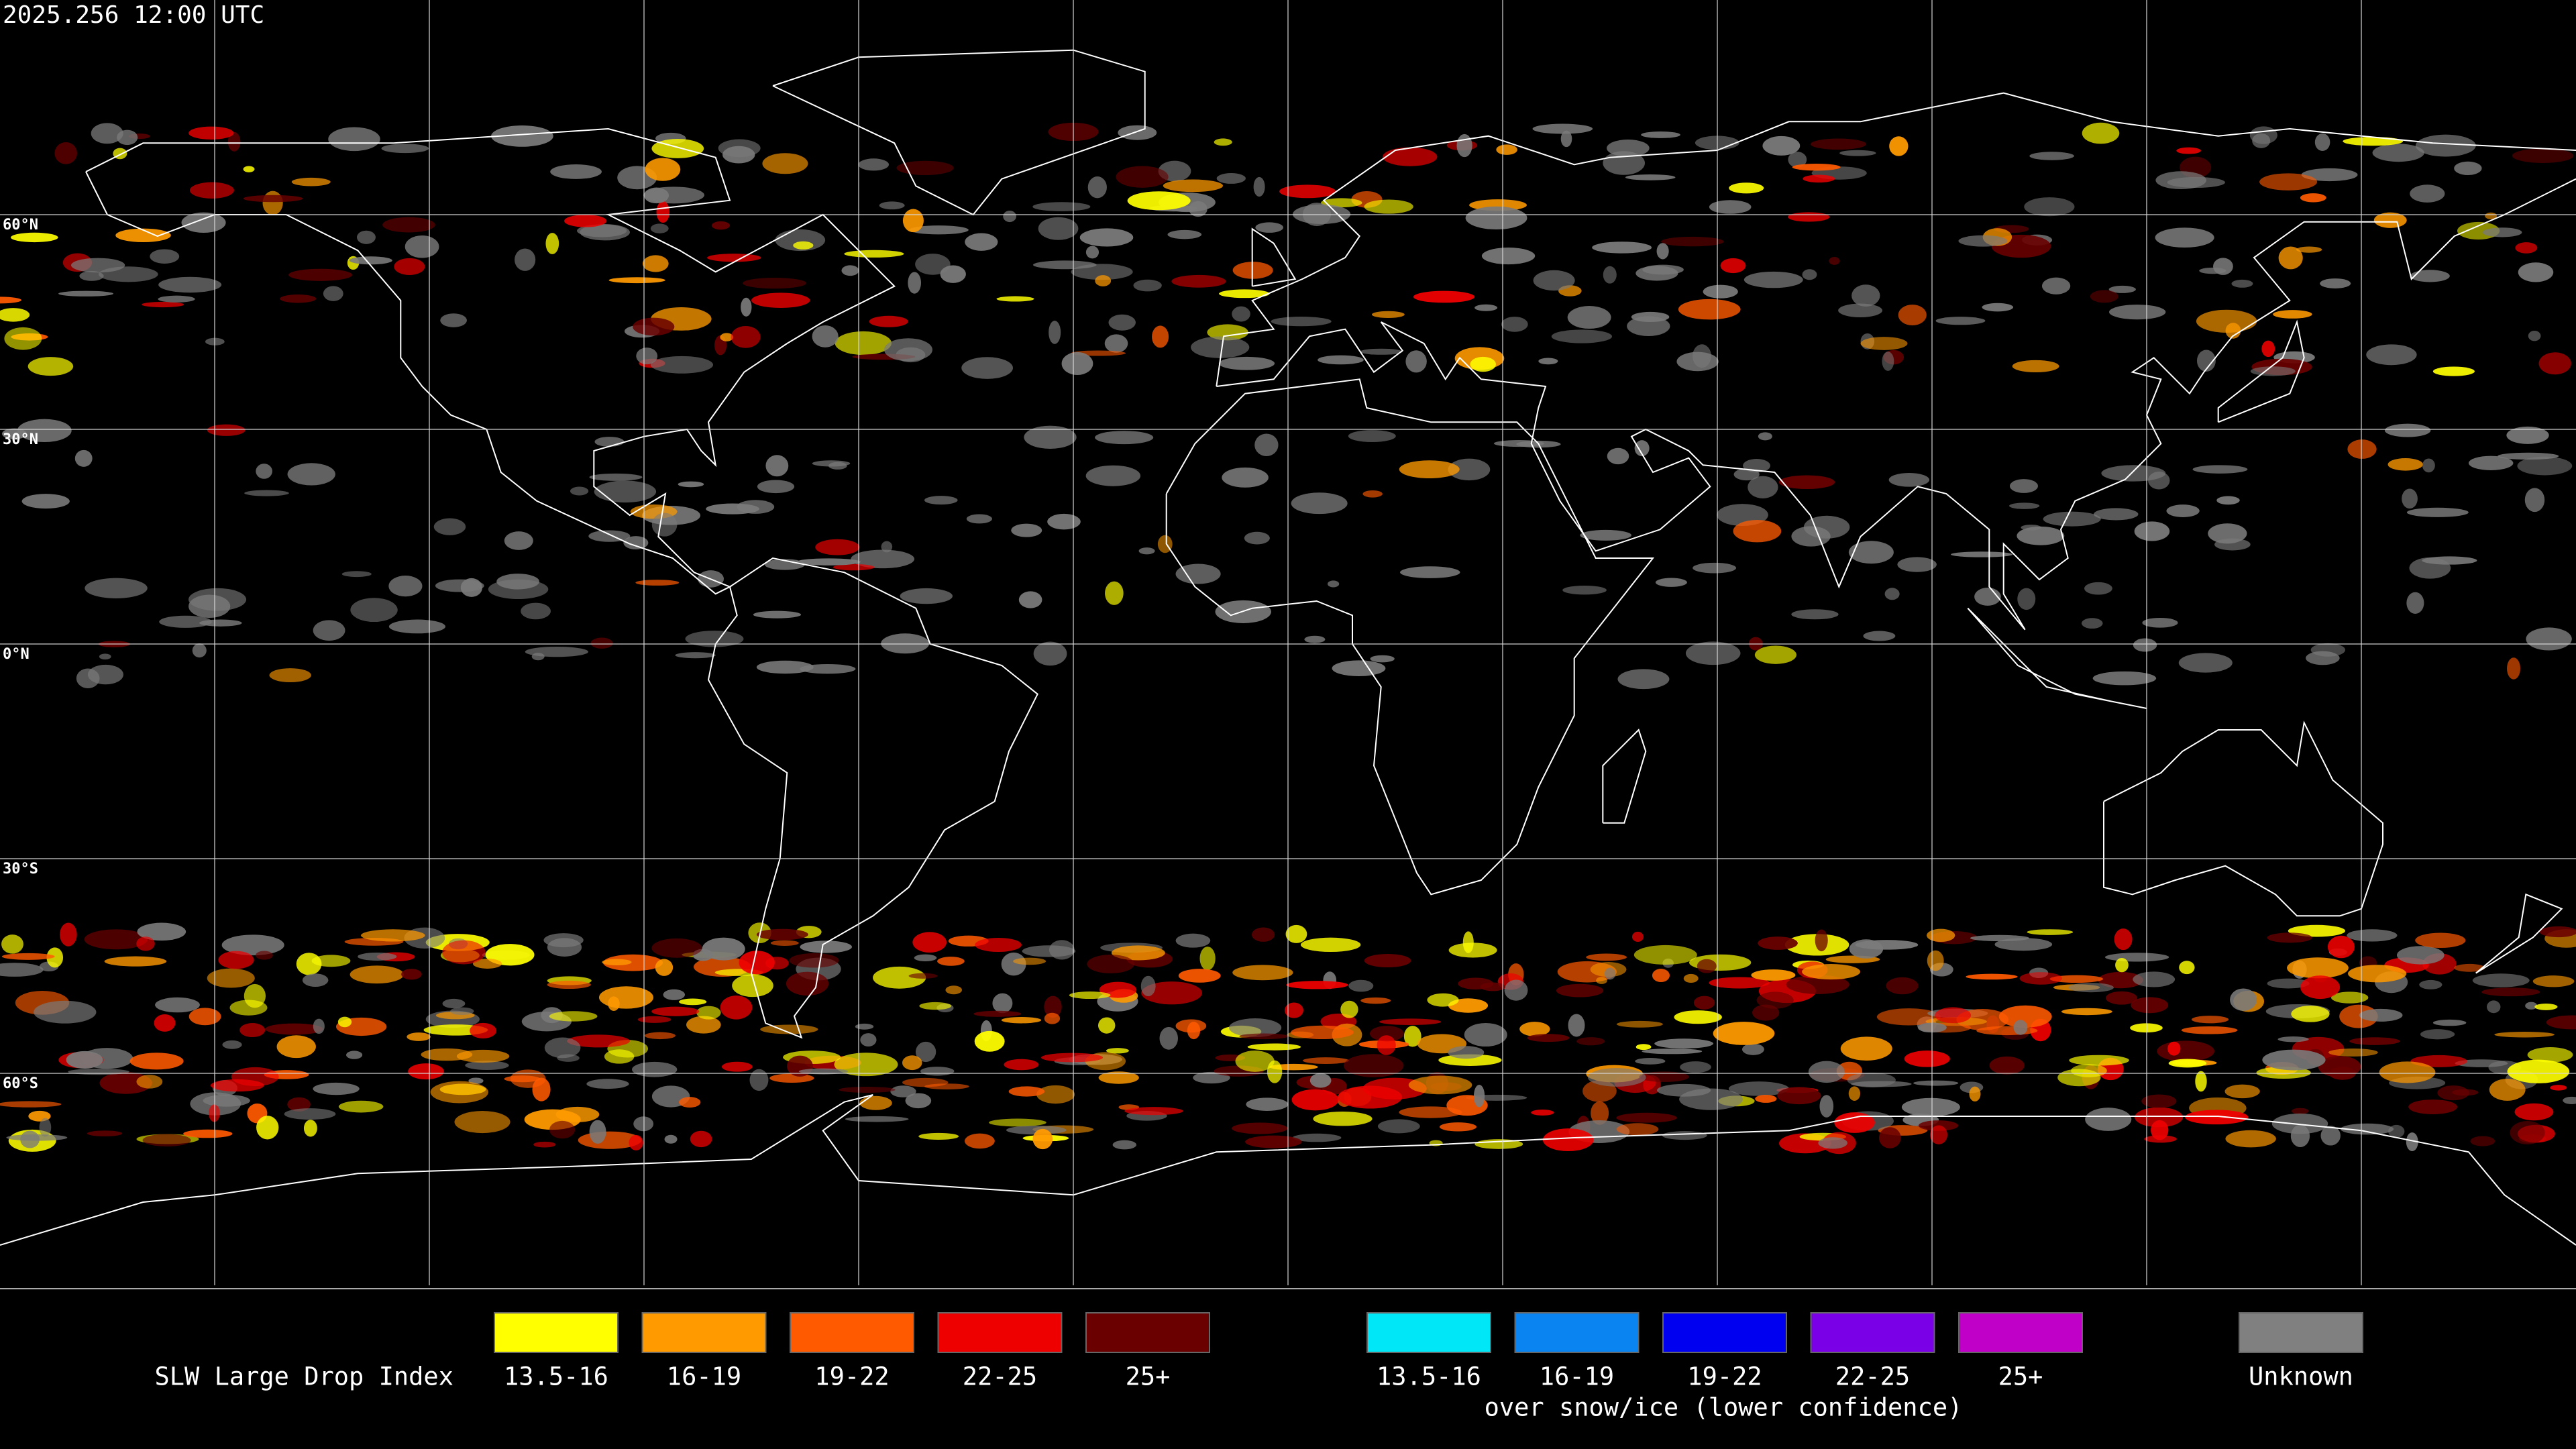 Image resolution: width=2576 pixels, height=1449 pixels. What do you see at coordinates (303, 1376) in the screenshot?
I see `legend-title: SLW Large Drop Index` at bounding box center [303, 1376].